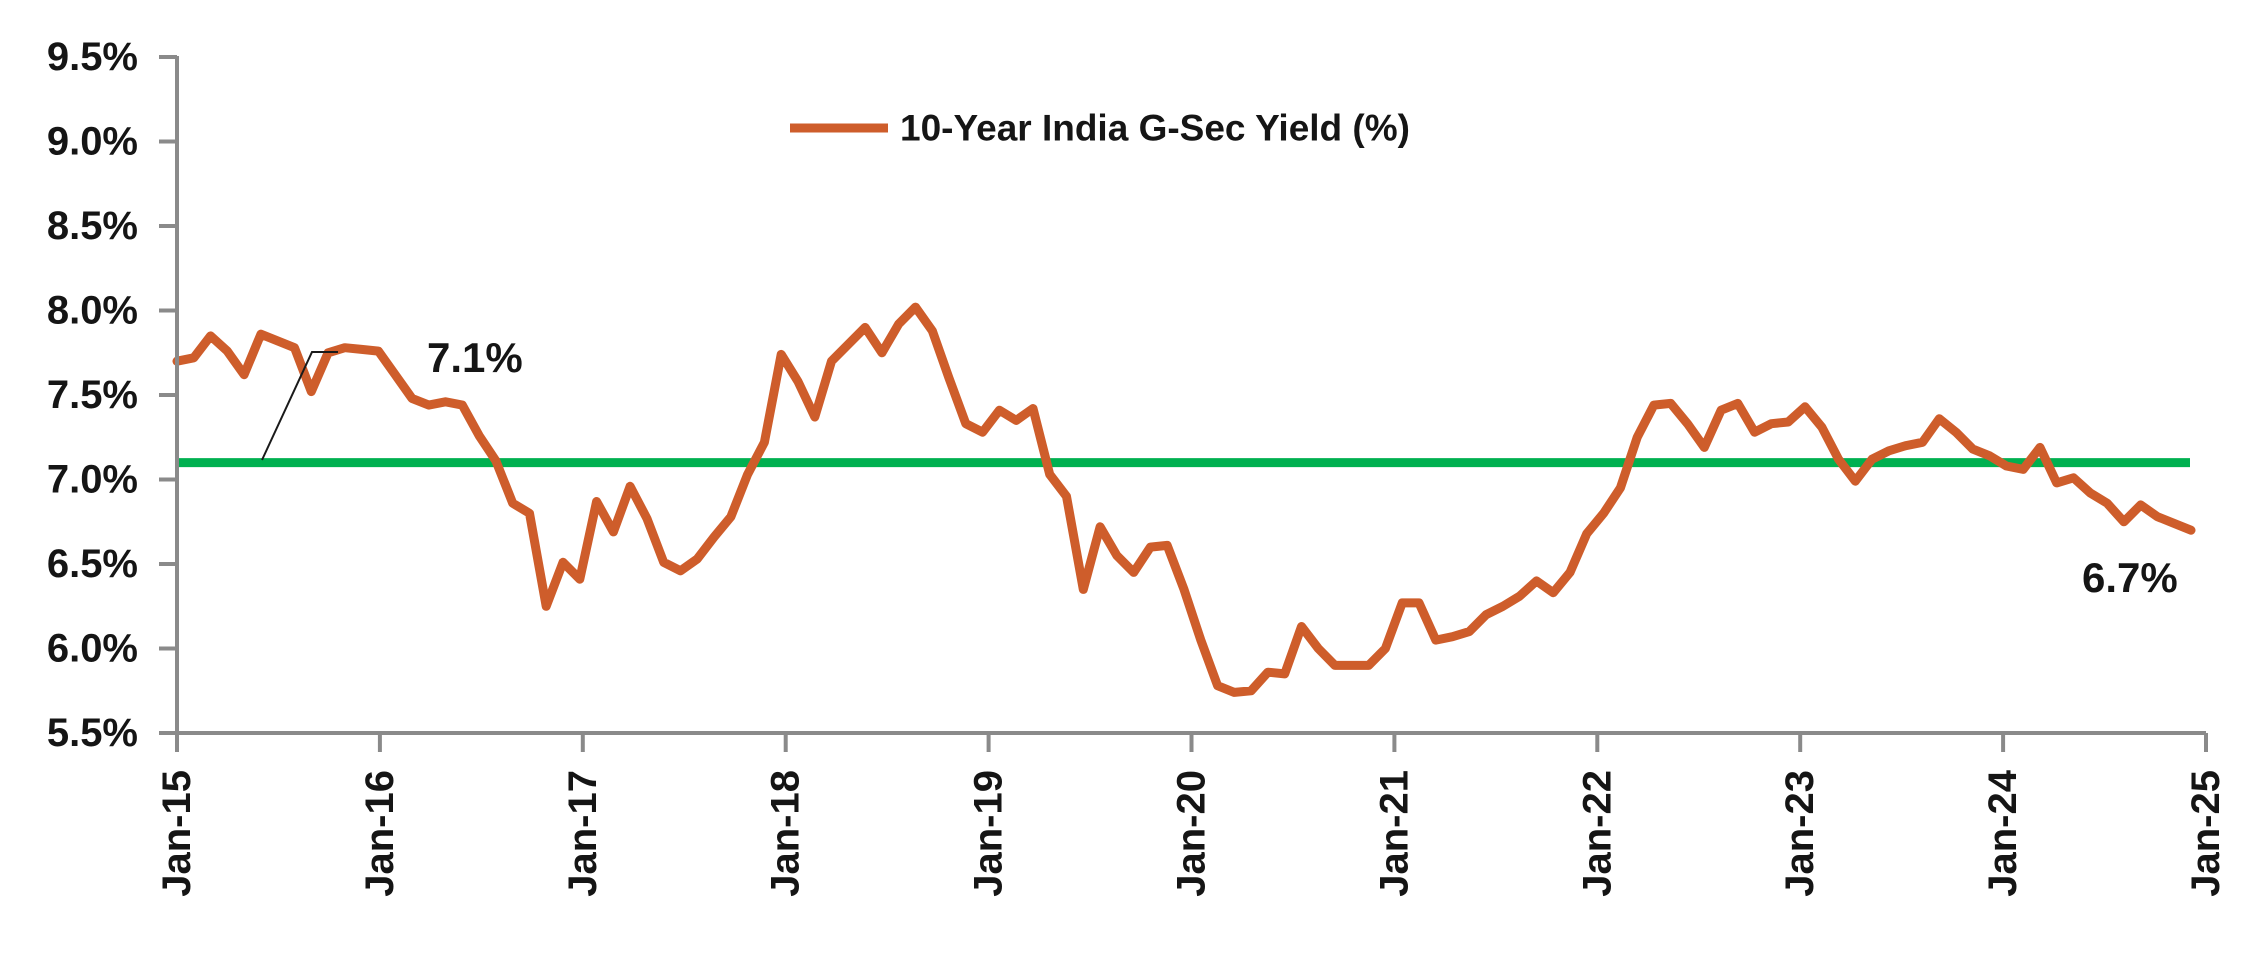  What do you see at coordinates (1155, 128) in the screenshot?
I see `legend-label: 10-Year India G-Sec Yield (%)` at bounding box center [1155, 128].